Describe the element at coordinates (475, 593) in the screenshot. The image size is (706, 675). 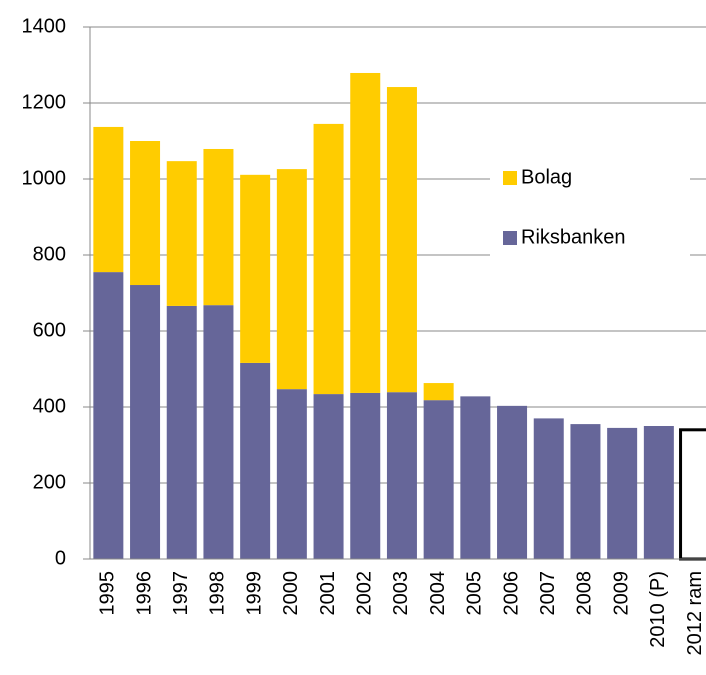
I see `x-tick-label: 2005` at that location.